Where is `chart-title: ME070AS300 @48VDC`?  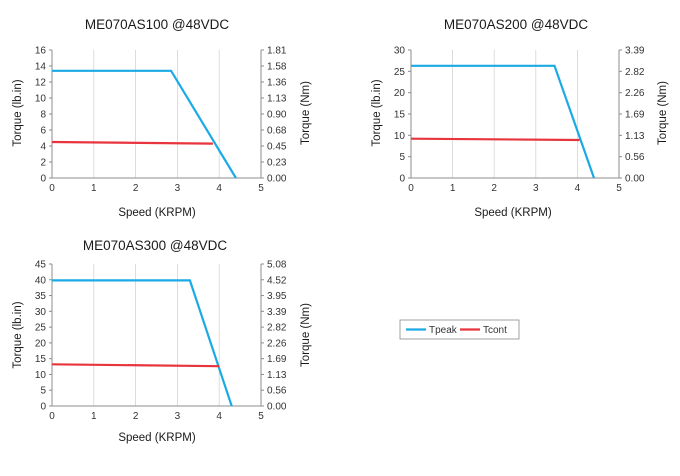 chart-title: ME070AS300 @48VDC is located at coordinates (155, 245).